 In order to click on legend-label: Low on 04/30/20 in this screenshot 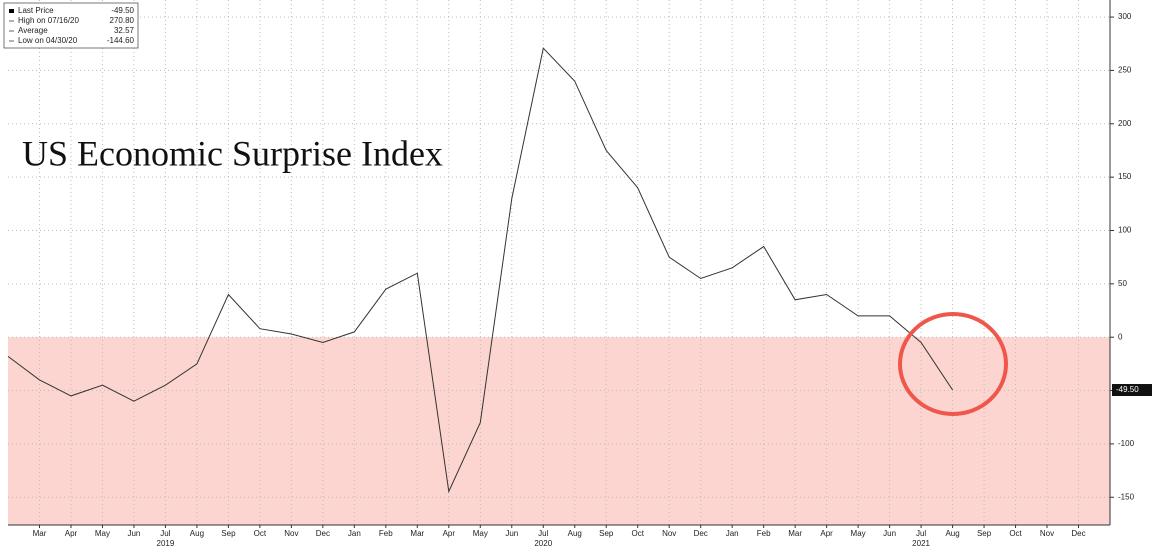, I will do `click(48, 40)`.